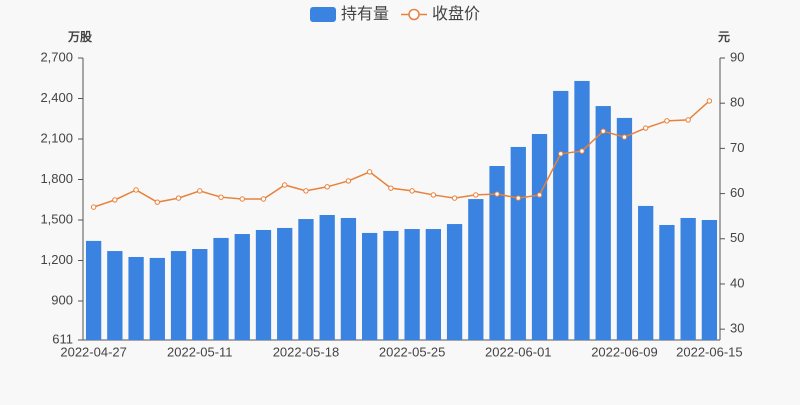 Image resolution: width=800 pixels, height=405 pixels. I want to click on y2-tick-label: 30, so click(737, 328).